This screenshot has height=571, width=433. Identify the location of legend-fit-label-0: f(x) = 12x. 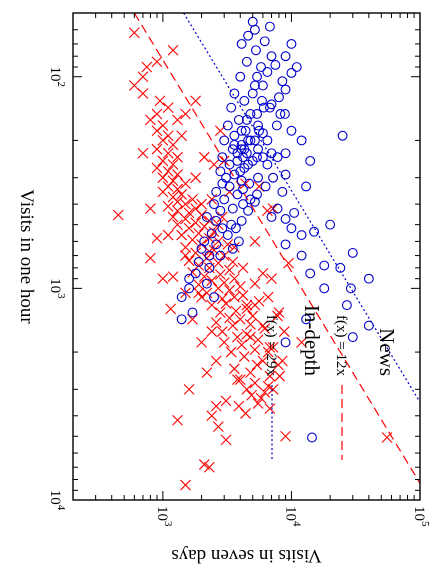
(341, 345).